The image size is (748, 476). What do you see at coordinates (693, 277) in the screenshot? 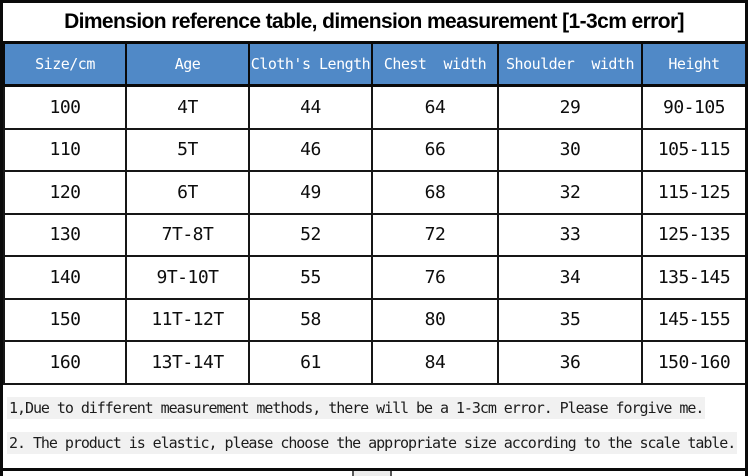
I see `table-cell: 135-145` at bounding box center [693, 277].